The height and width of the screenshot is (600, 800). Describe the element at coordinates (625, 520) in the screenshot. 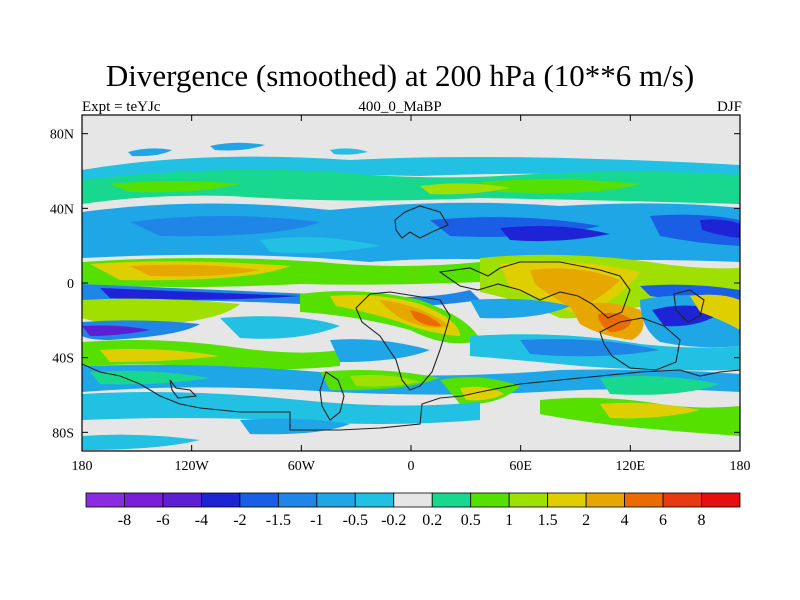

I see `colorbar-label: 4` at that location.